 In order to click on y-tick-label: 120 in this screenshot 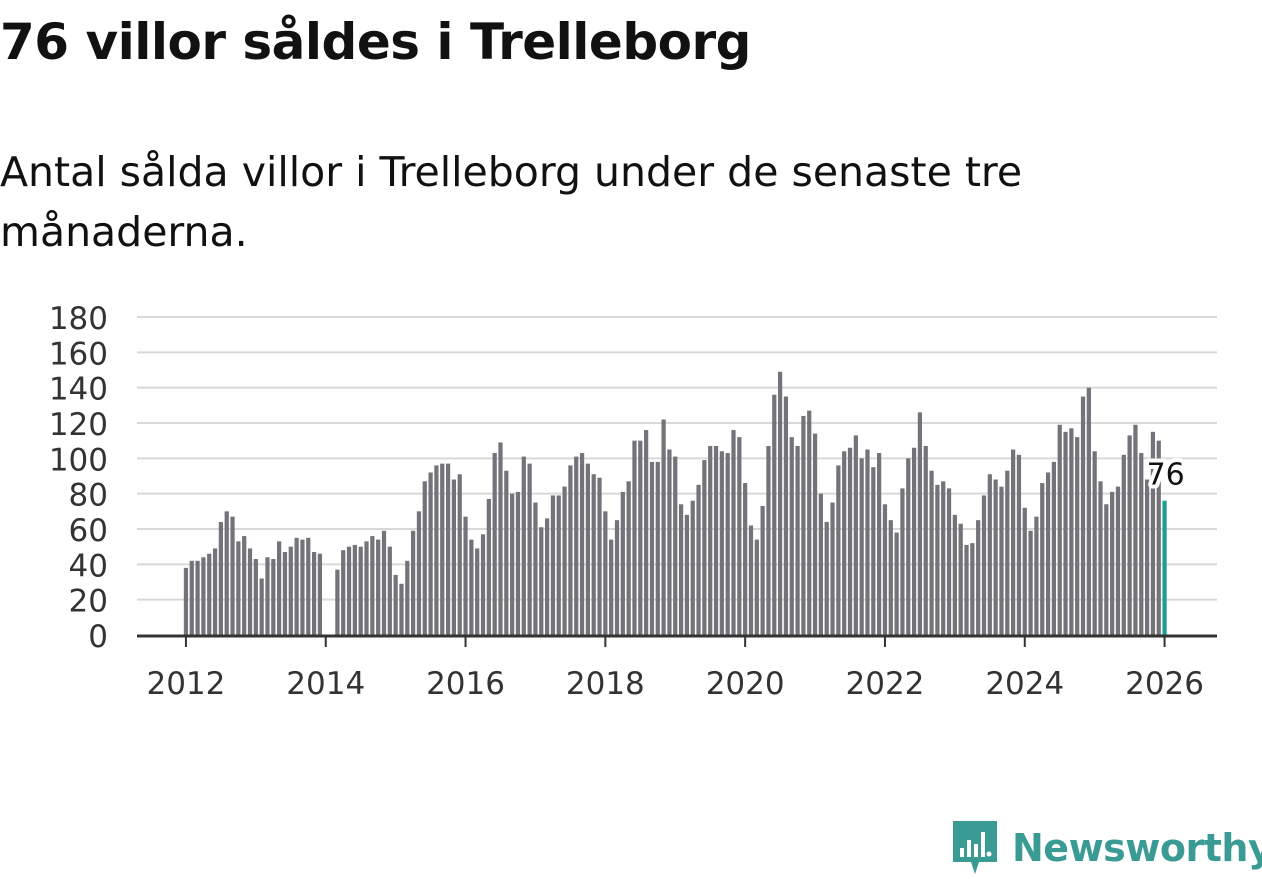, I will do `click(78, 425)`.